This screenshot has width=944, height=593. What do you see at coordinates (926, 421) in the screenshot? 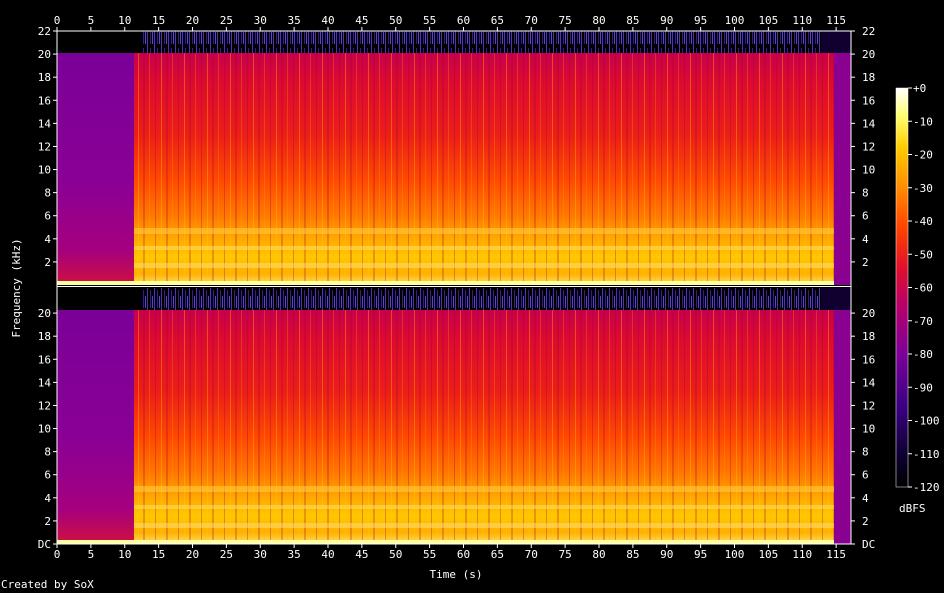
I see `colorbar-tick-label: -100` at bounding box center [926, 421].